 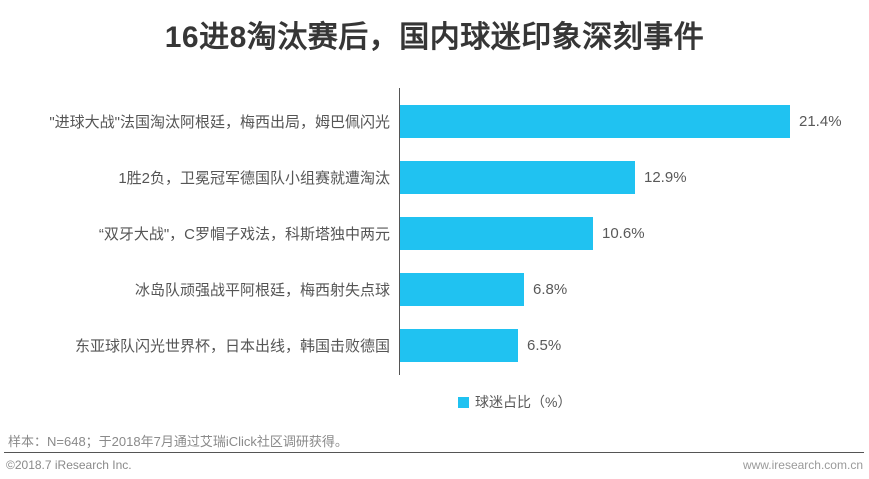 What do you see at coordinates (69, 465) in the screenshot?
I see `copyright-text: ©2018.7 iResearch Inc.` at bounding box center [69, 465].